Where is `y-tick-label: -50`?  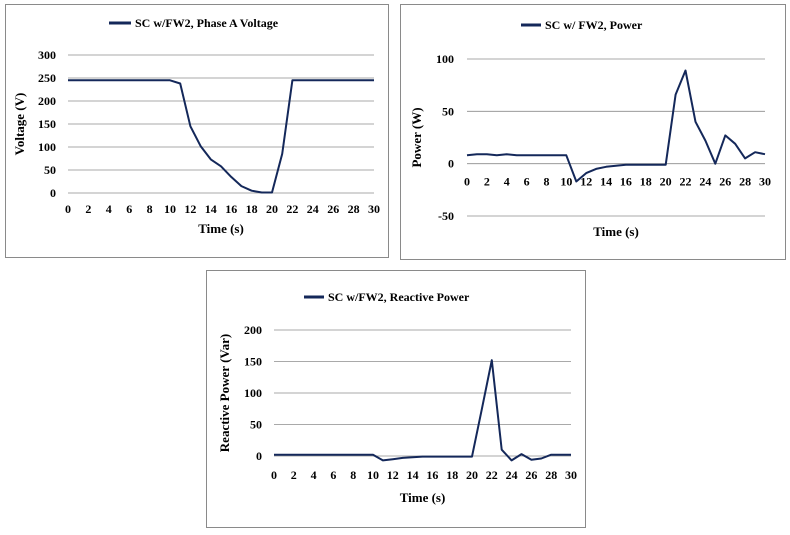
y-tick-label: -50 is located at coordinates (446, 216).